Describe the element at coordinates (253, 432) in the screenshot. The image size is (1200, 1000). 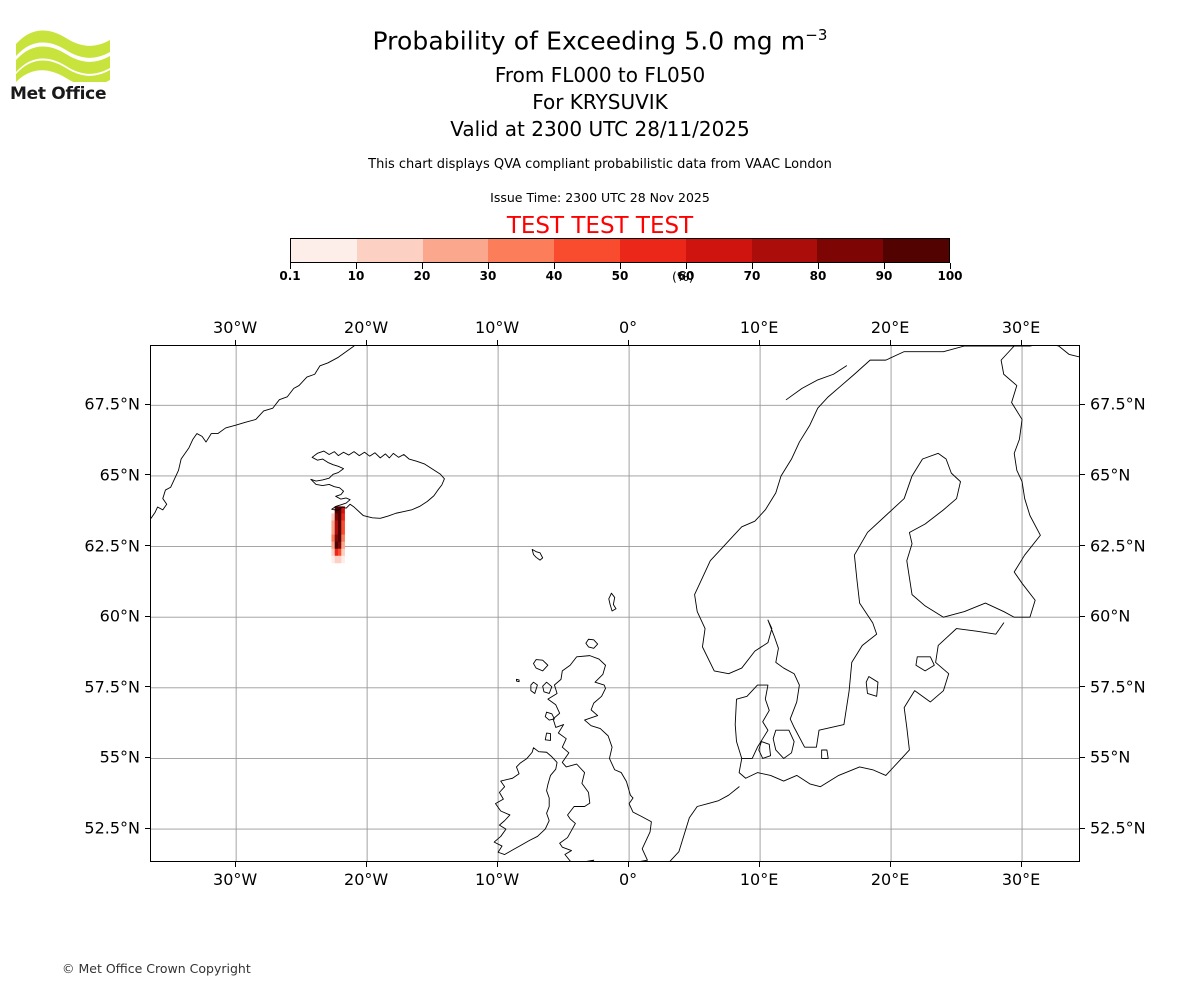
I see `greenland-coast` at that location.